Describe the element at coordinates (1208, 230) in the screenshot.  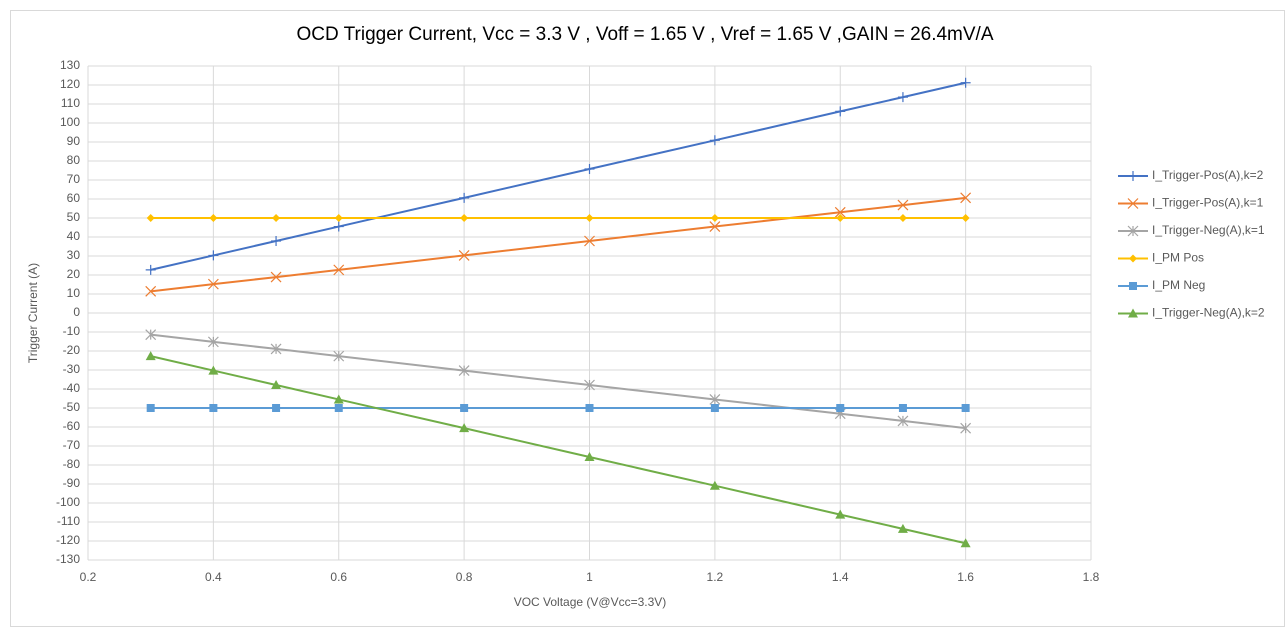
I see `legend-label: I_Trigger-Neg(A),k=1` at that location.